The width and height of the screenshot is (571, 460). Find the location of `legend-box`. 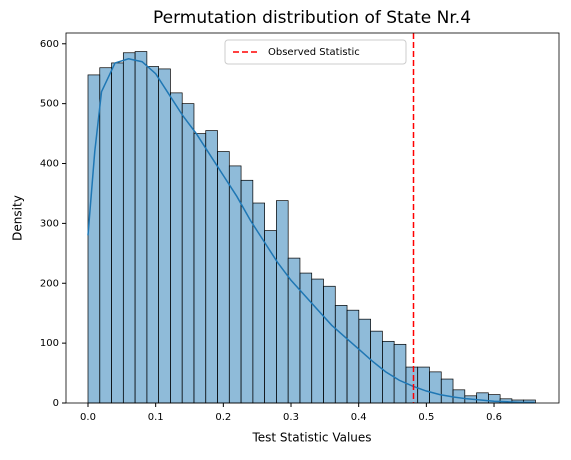

legend-box is located at coordinates (315, 52).